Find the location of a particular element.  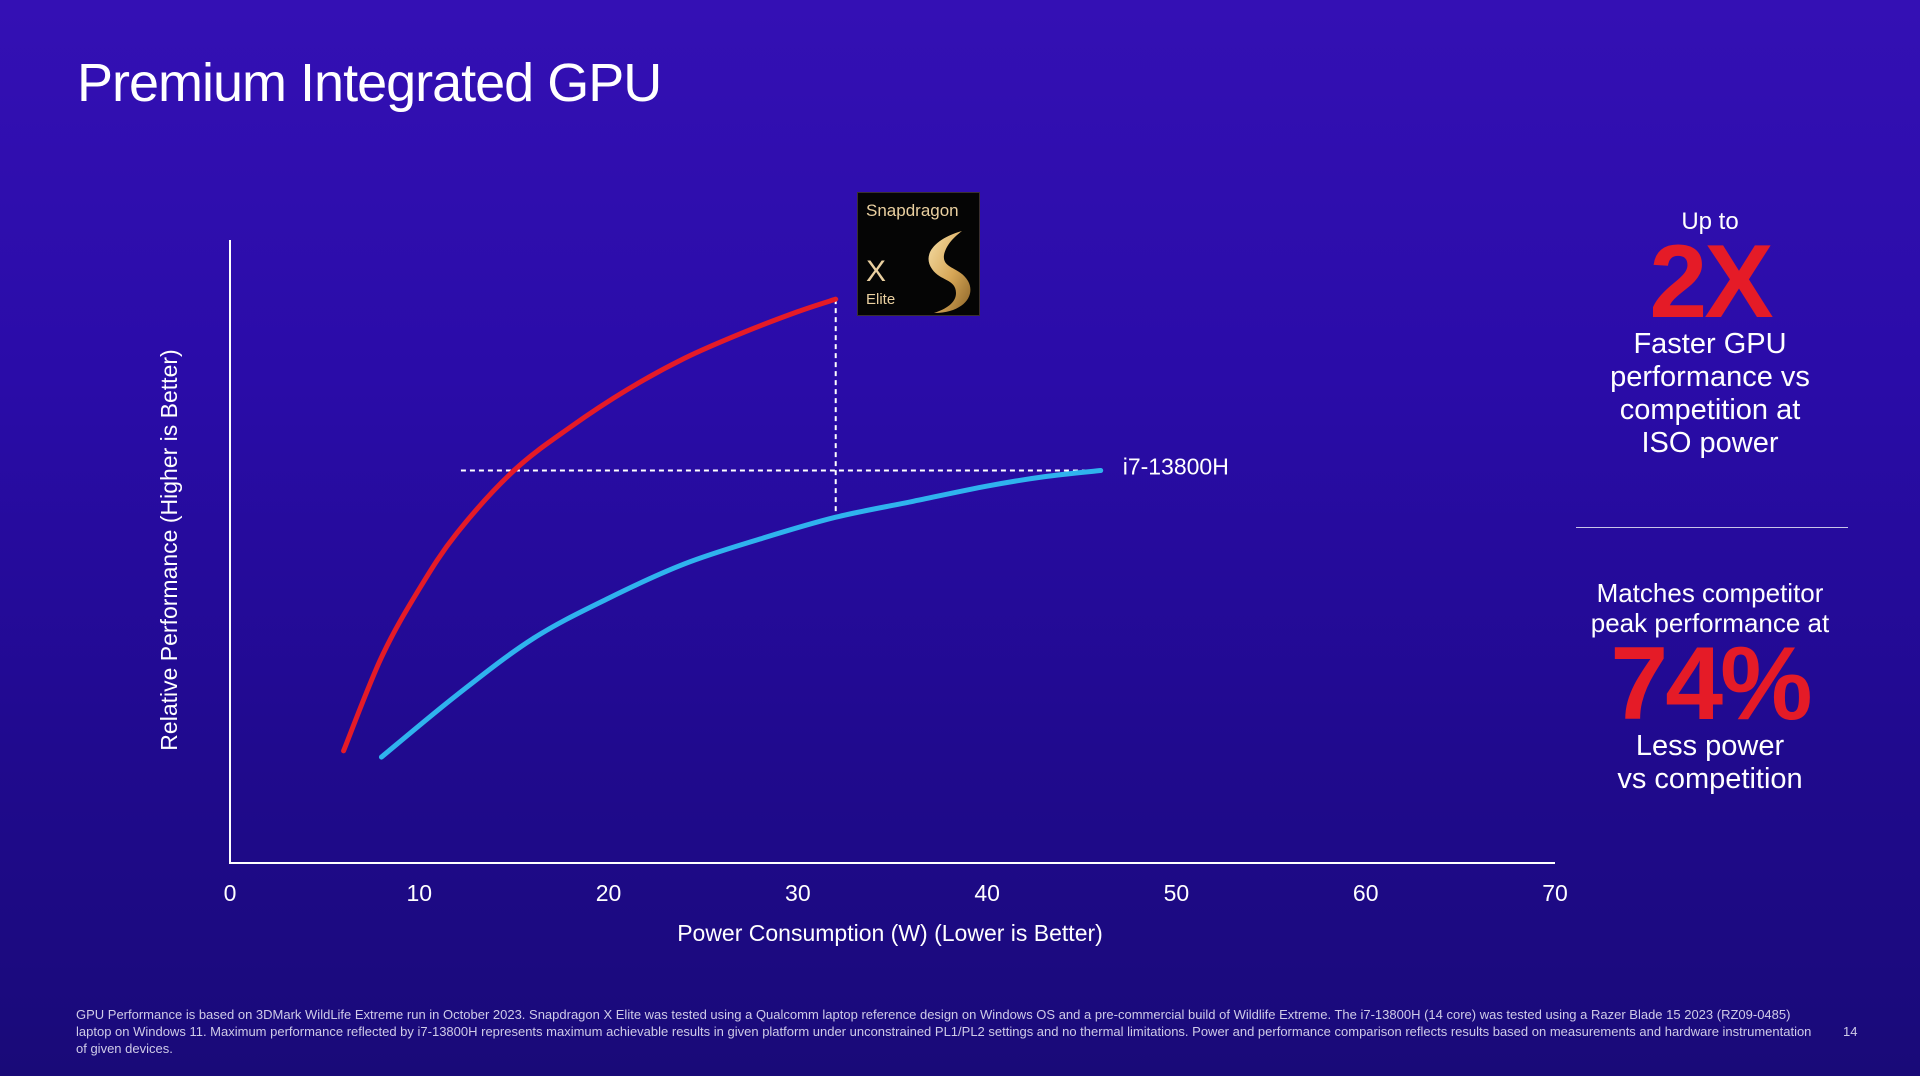

x-tick-label: 10 is located at coordinates (419, 893).